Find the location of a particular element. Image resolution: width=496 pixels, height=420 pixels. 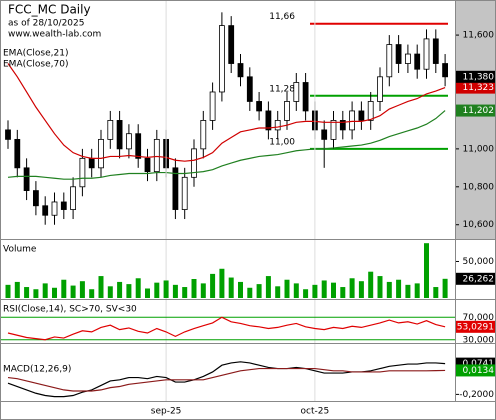

level-label: 11,66 is located at coordinates (282, 17).